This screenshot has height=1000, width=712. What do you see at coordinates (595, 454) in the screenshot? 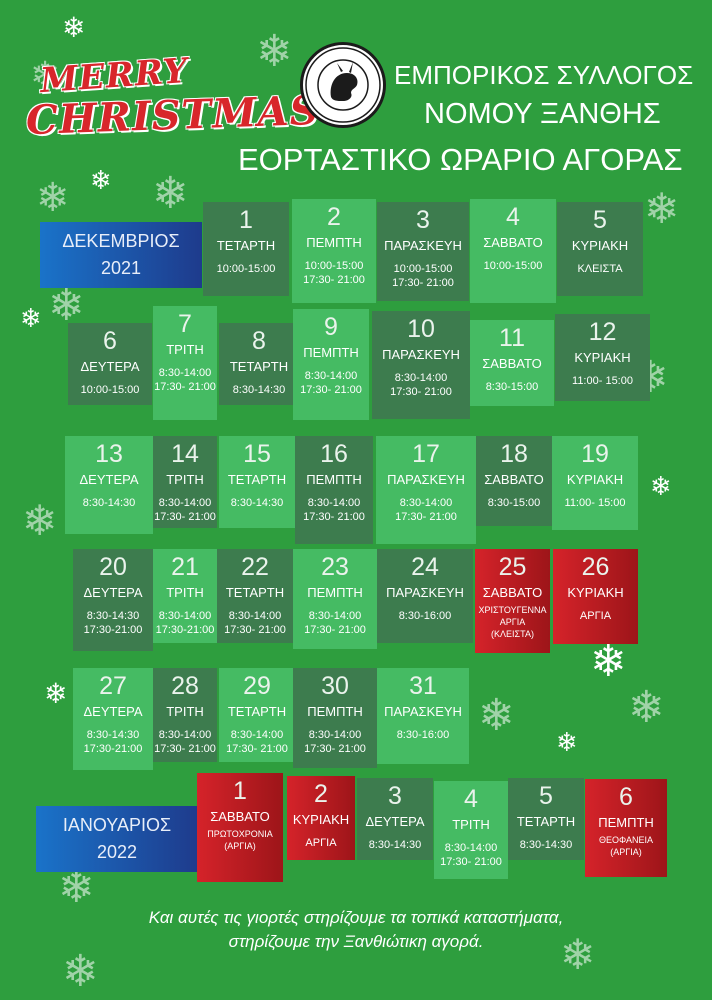
I see `day-number: 19` at bounding box center [595, 454].